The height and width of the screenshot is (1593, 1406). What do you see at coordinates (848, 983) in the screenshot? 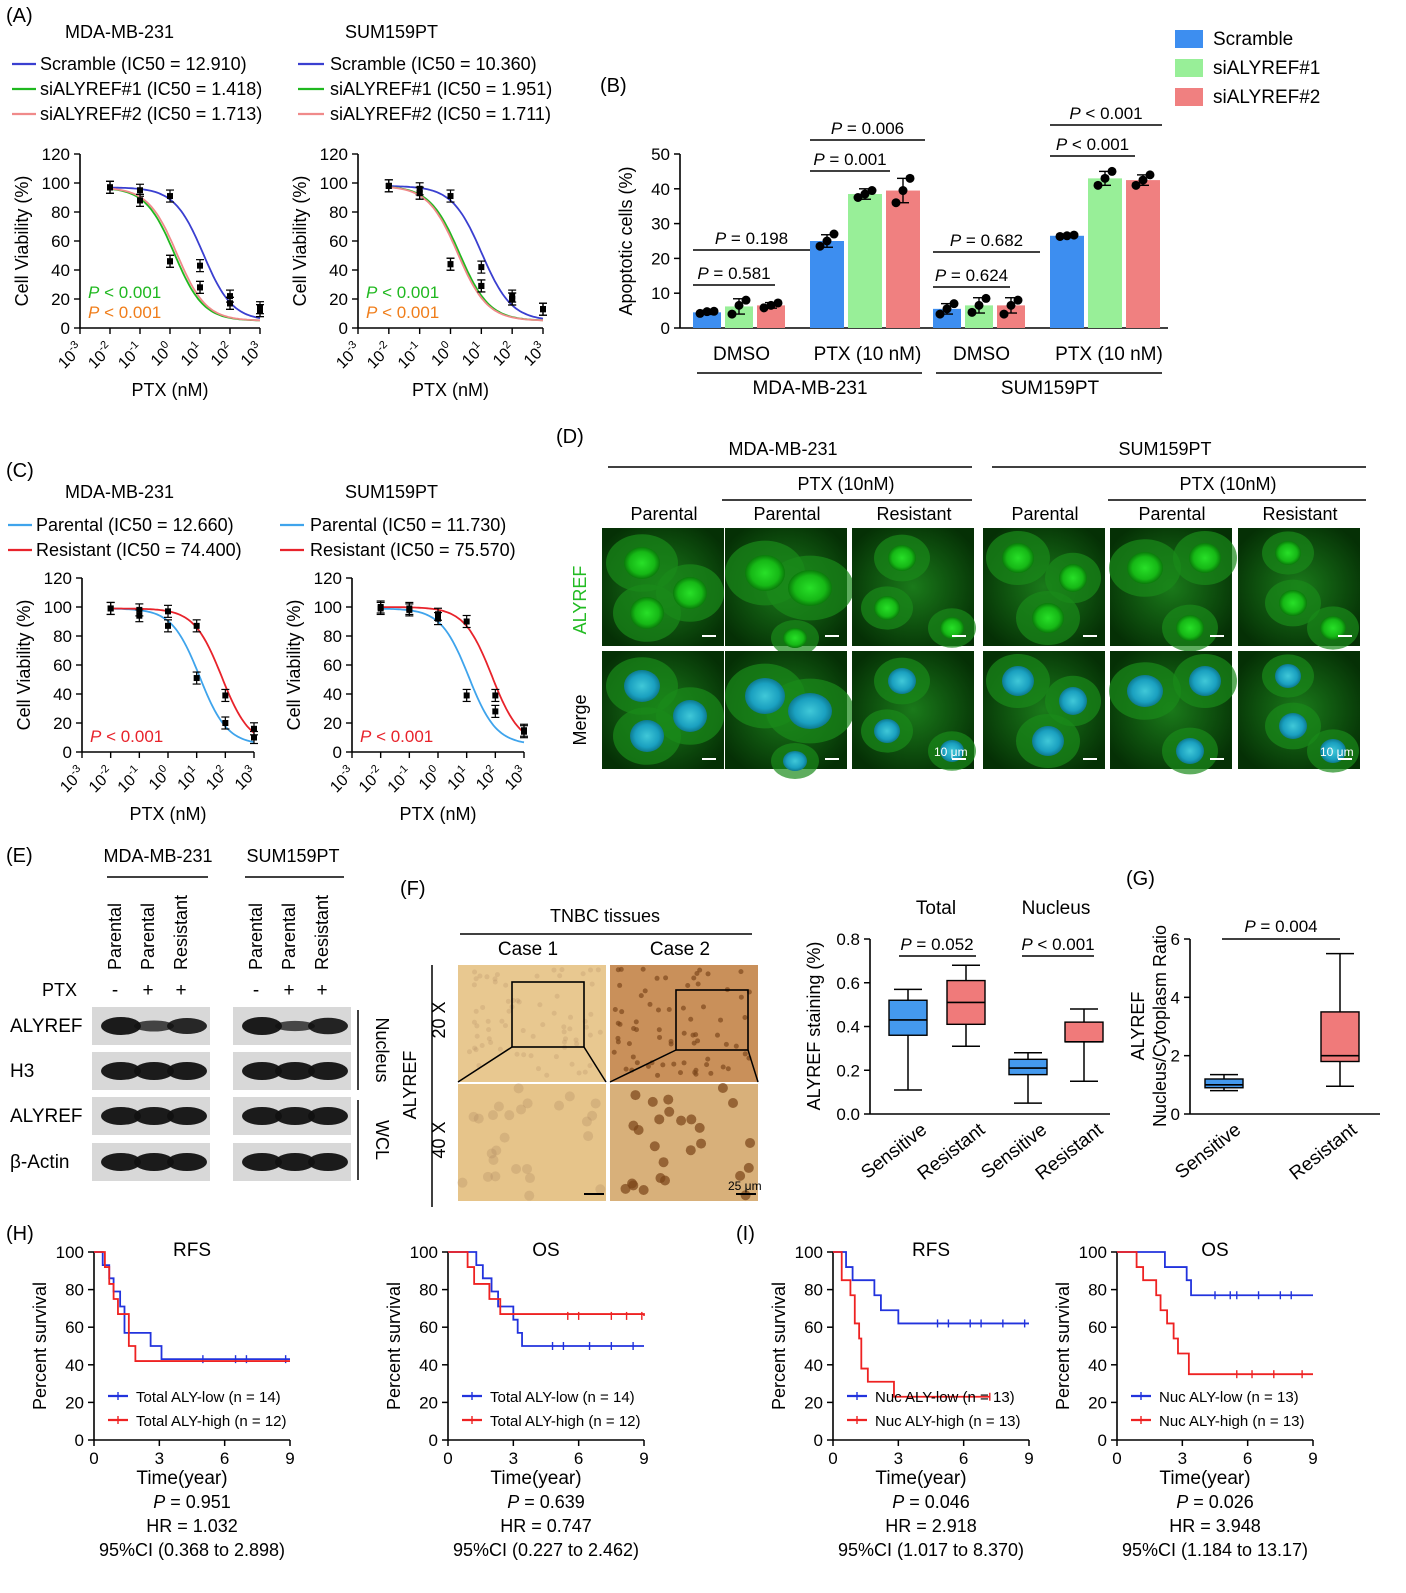
I see `y-tick-label: 0.6` at bounding box center [848, 983].